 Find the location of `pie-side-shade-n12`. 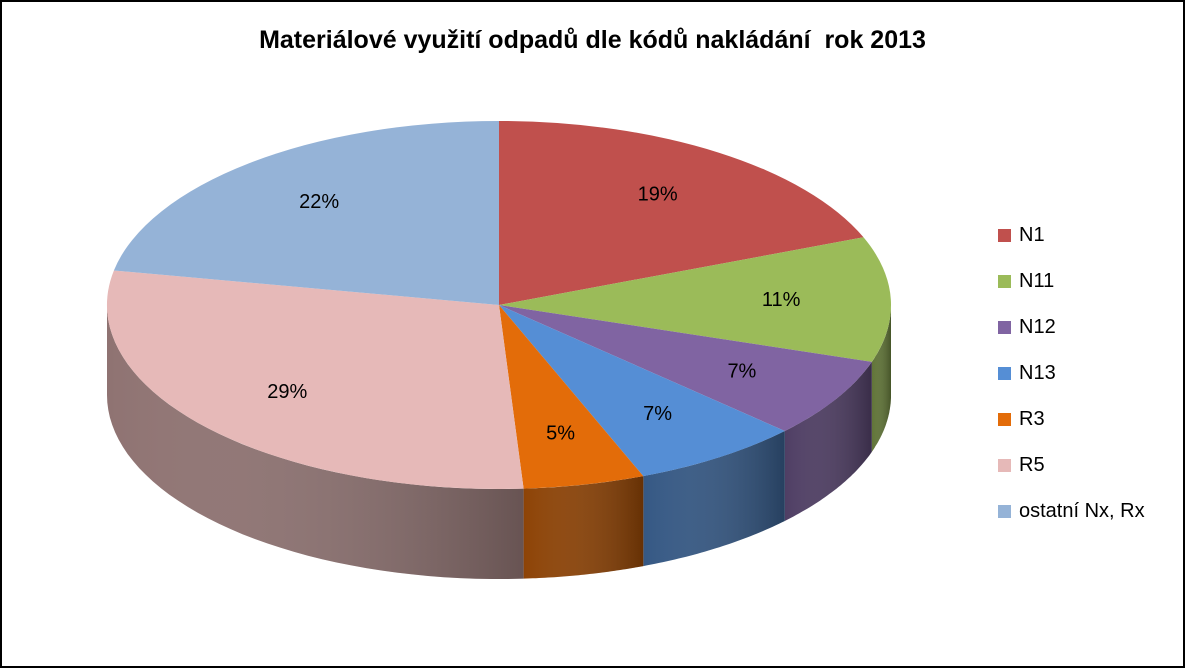

pie-side-shade-n12 is located at coordinates (828, 441).